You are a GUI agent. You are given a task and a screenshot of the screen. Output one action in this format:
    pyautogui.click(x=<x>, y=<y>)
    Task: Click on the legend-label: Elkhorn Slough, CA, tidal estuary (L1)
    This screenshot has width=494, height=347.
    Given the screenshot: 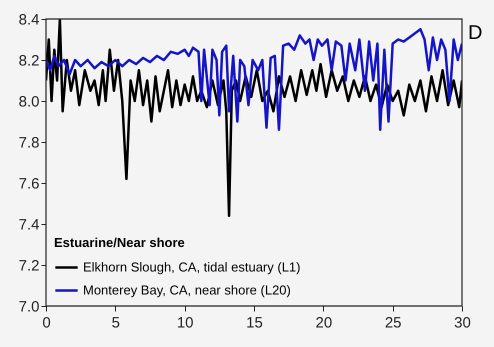 What is the action you would take?
    pyautogui.click(x=191, y=267)
    